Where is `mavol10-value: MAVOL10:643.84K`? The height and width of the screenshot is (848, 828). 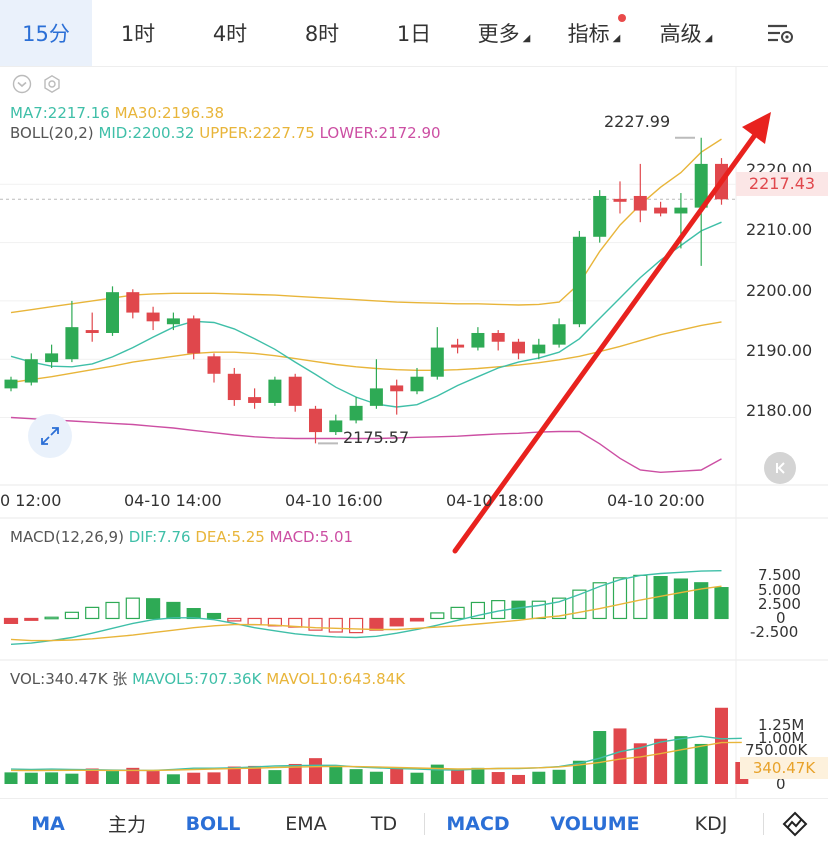
mavol10-value: MAVOL10:643.84K is located at coordinates (336, 679).